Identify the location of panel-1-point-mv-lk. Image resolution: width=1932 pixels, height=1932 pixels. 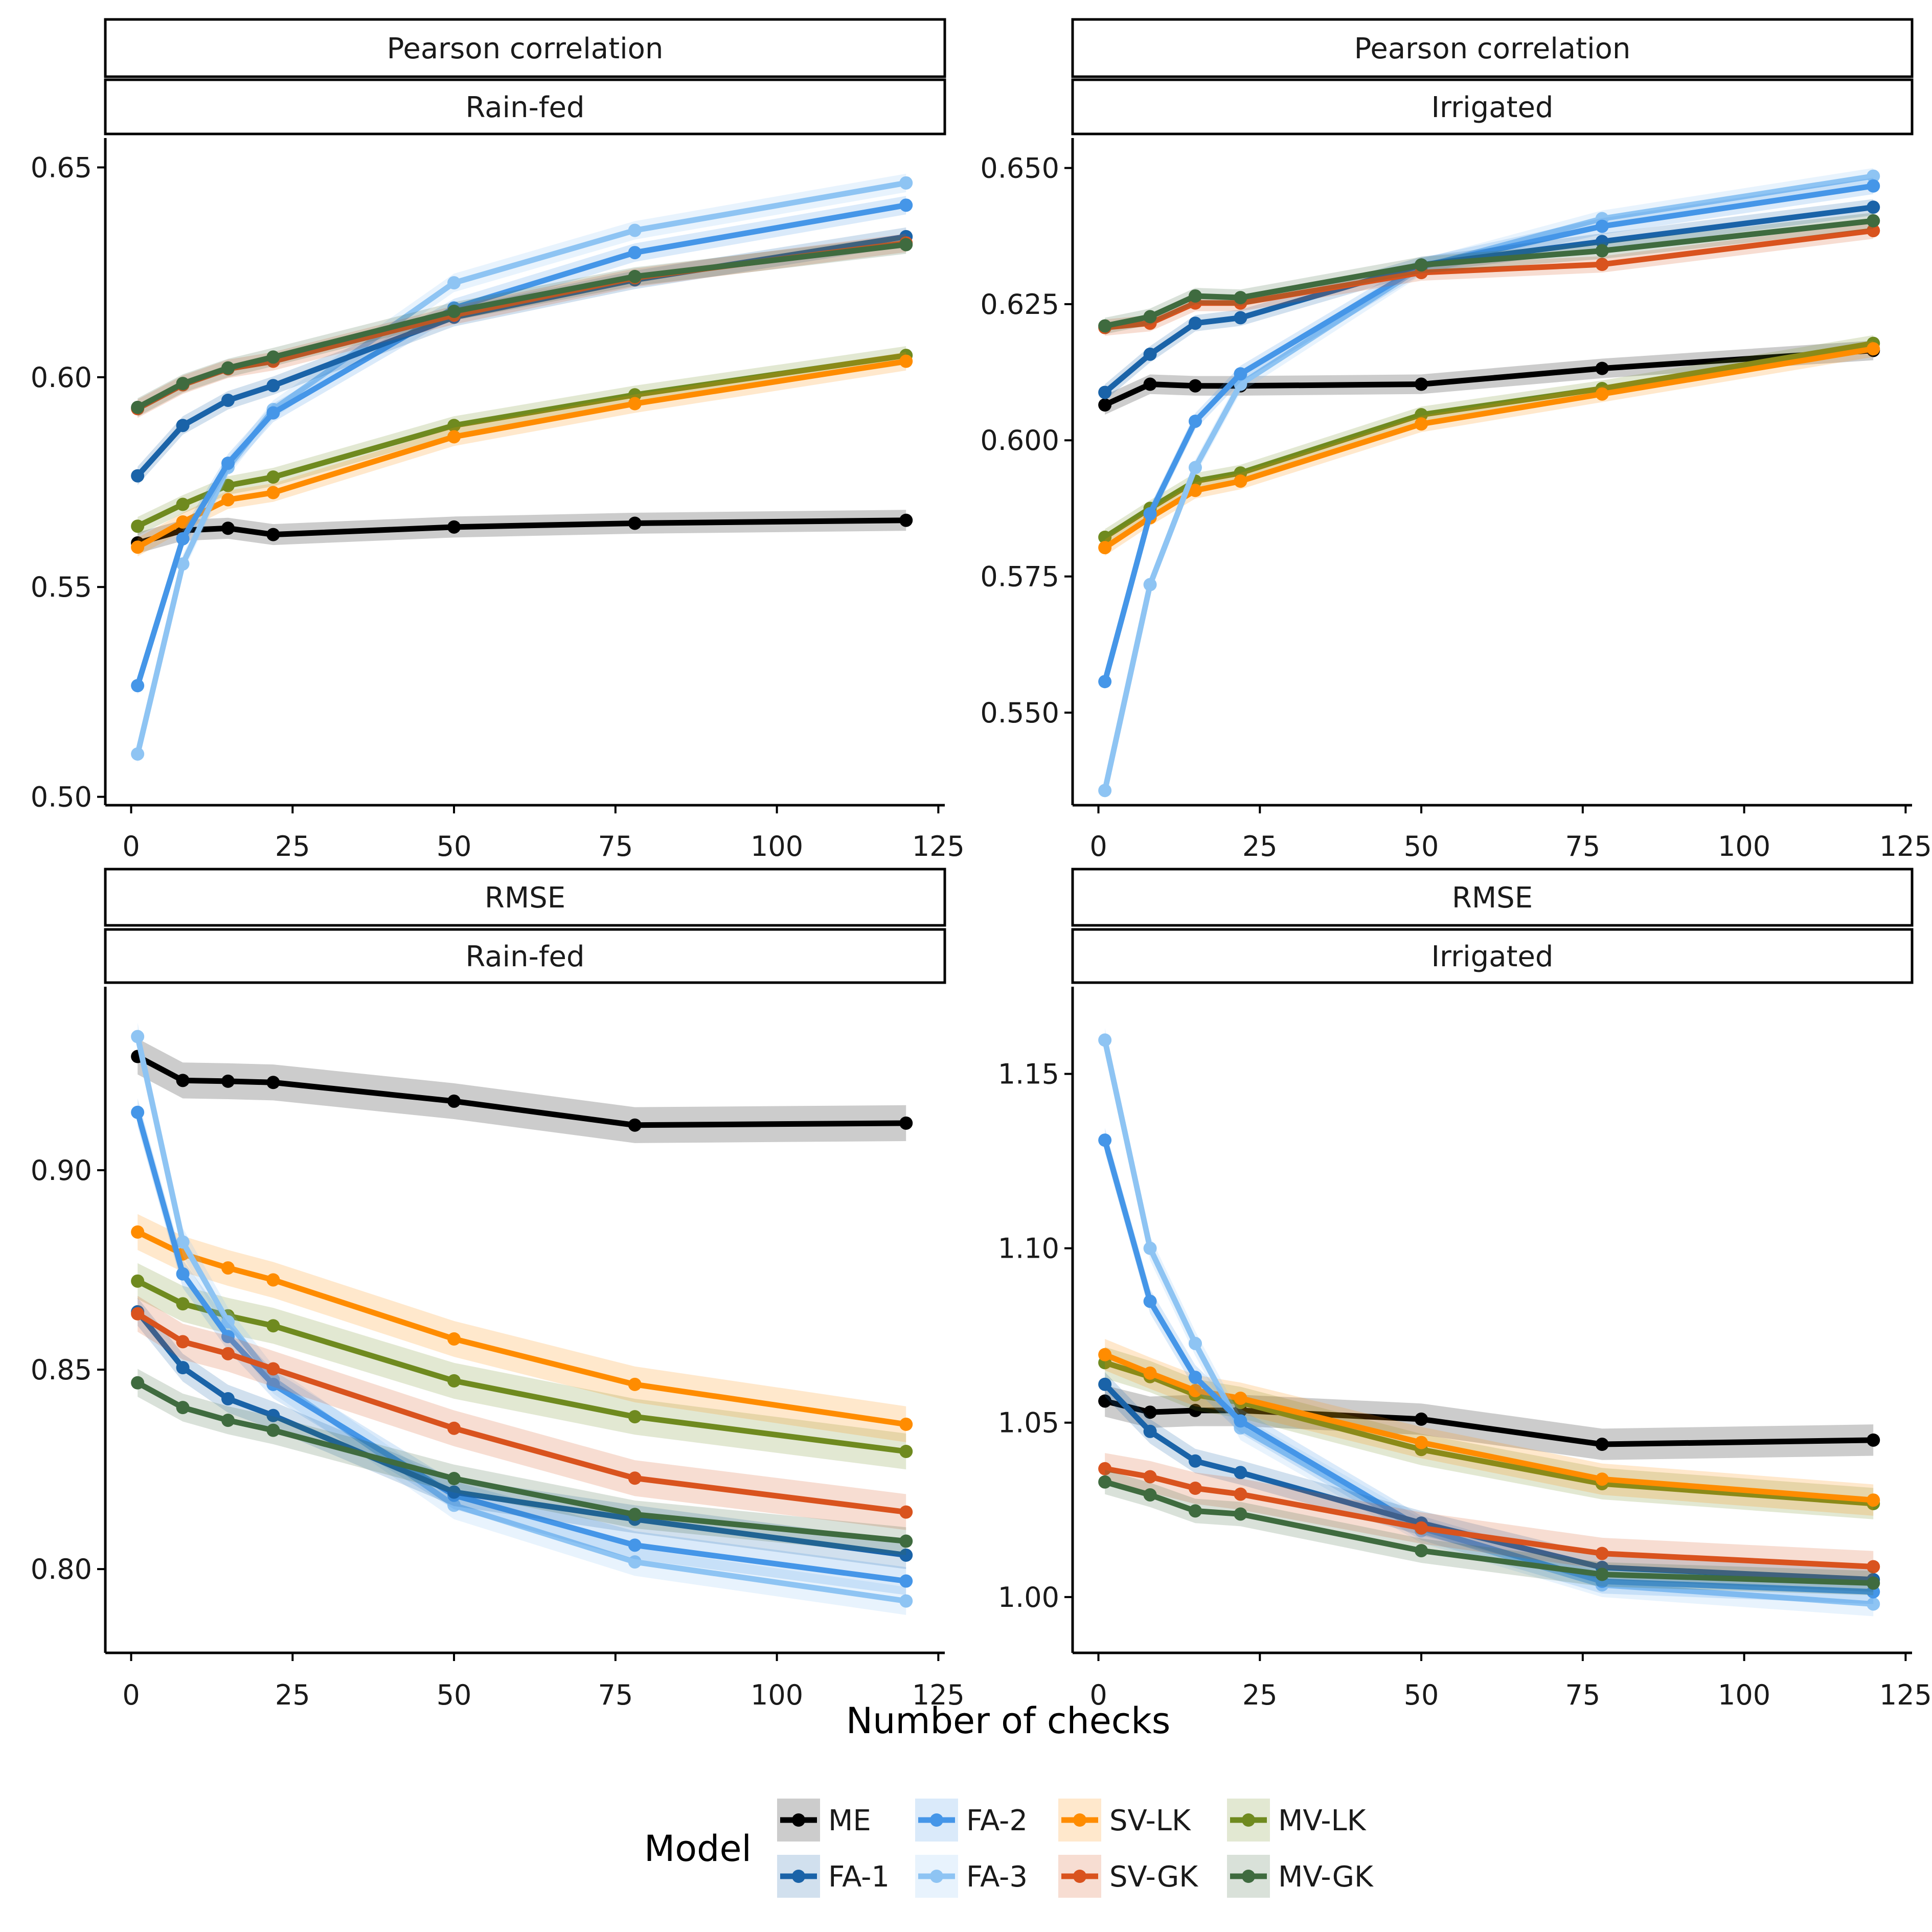
(228, 485).